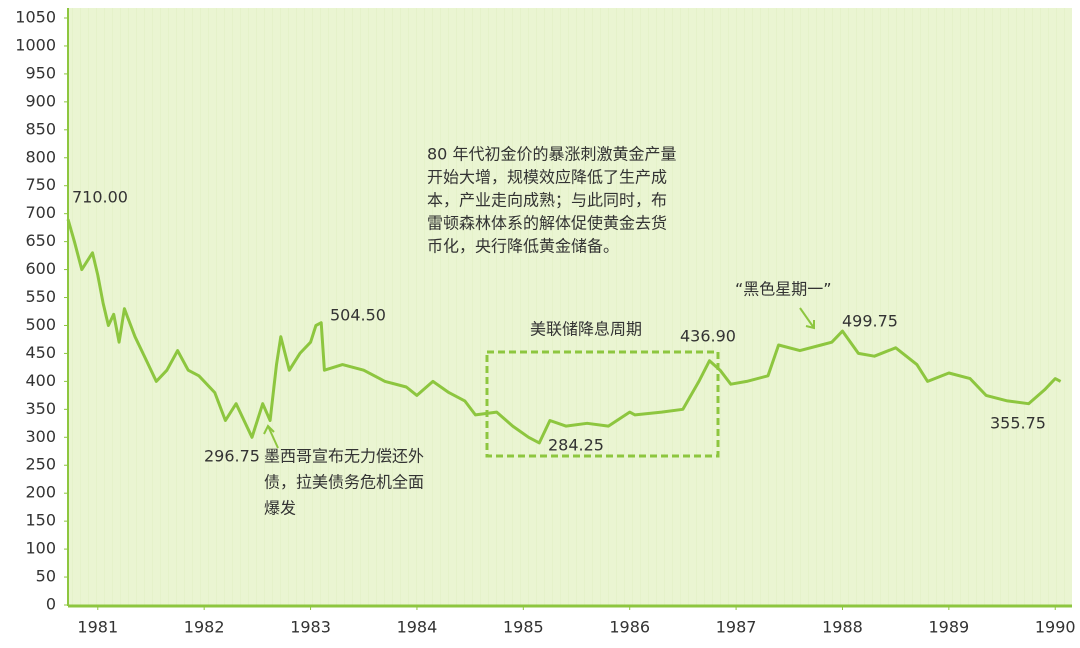 The height and width of the screenshot is (648, 1080). Describe the element at coordinates (35, 44) in the screenshot. I see `y-tick-label: 1000` at that location.